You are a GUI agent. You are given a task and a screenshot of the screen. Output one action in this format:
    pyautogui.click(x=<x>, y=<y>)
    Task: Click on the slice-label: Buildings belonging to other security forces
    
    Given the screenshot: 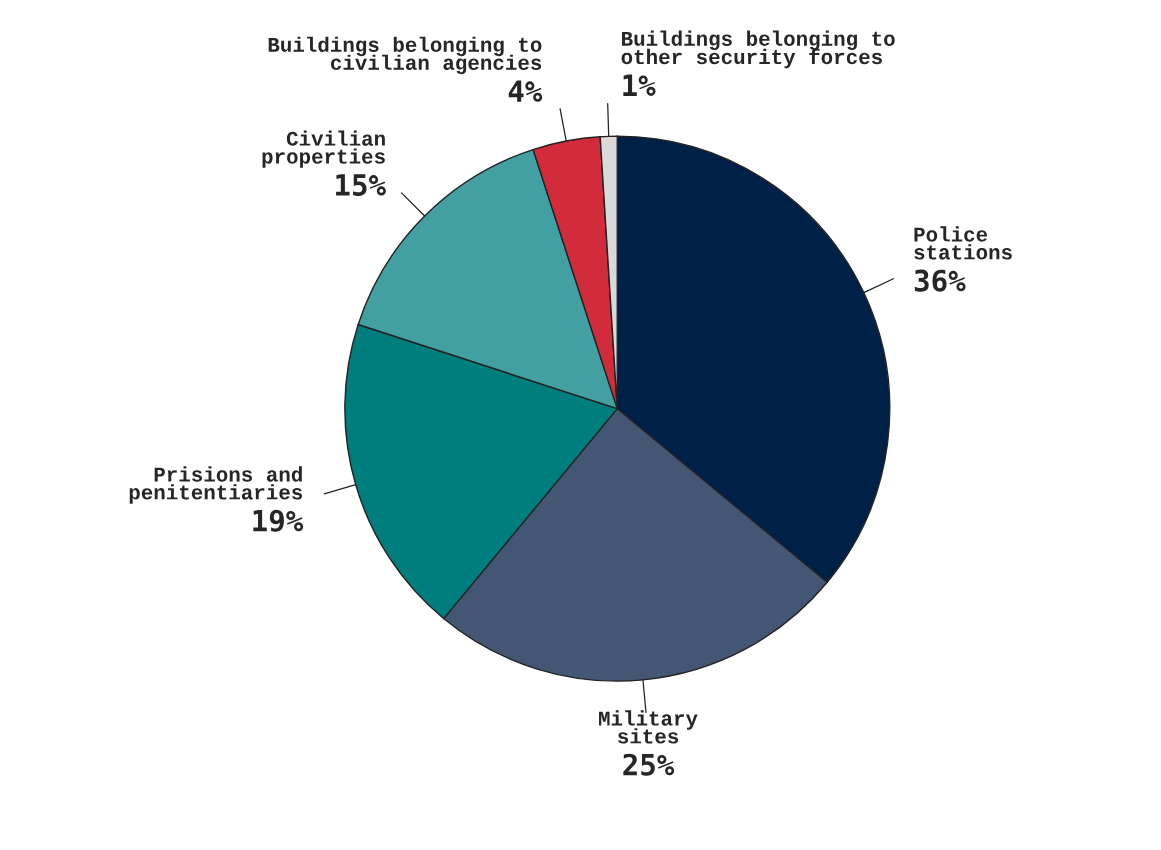 What is the action you would take?
    pyautogui.click(x=758, y=49)
    